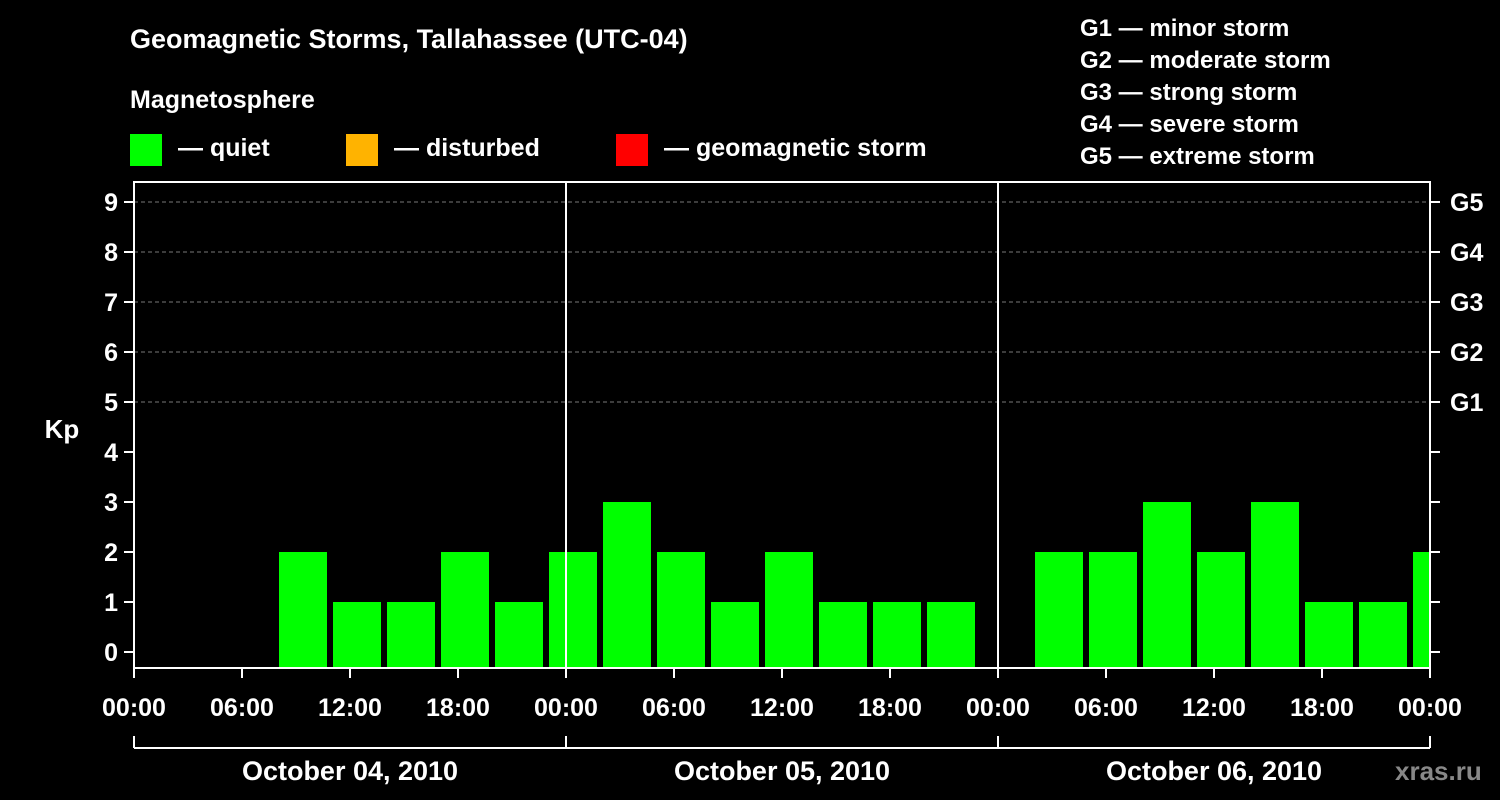 This screenshot has width=1500, height=800. I want to click on y-tick-label-5: 5, so click(111, 403).